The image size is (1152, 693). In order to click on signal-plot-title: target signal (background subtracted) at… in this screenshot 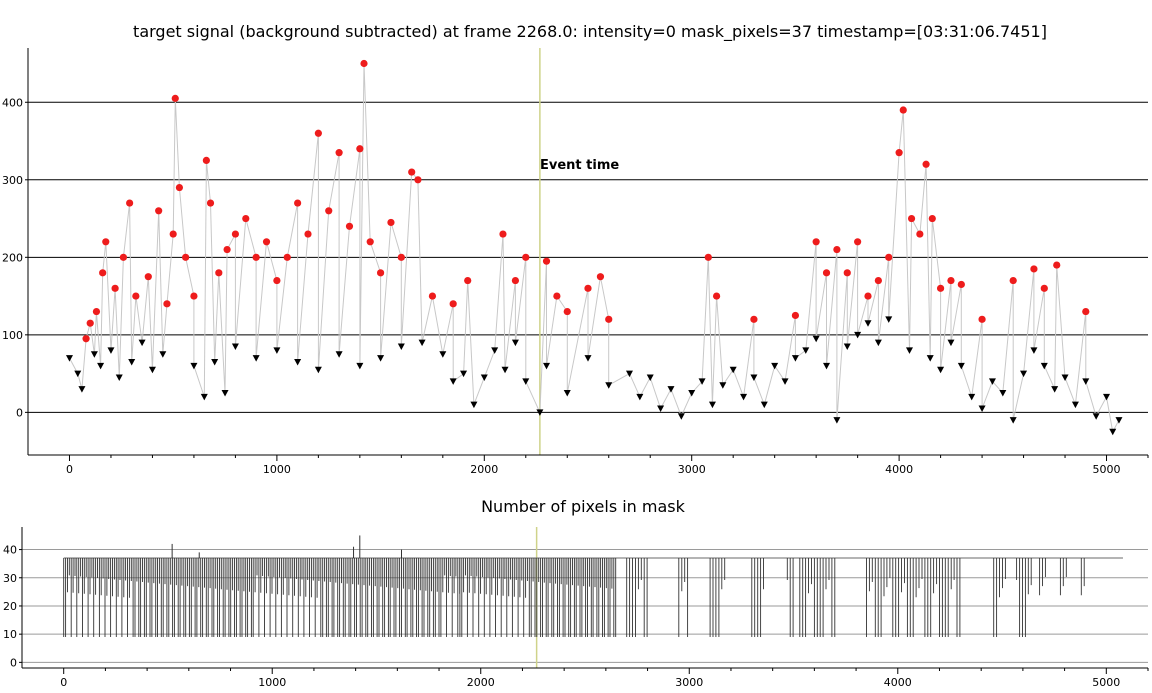, I will do `click(590, 32)`.